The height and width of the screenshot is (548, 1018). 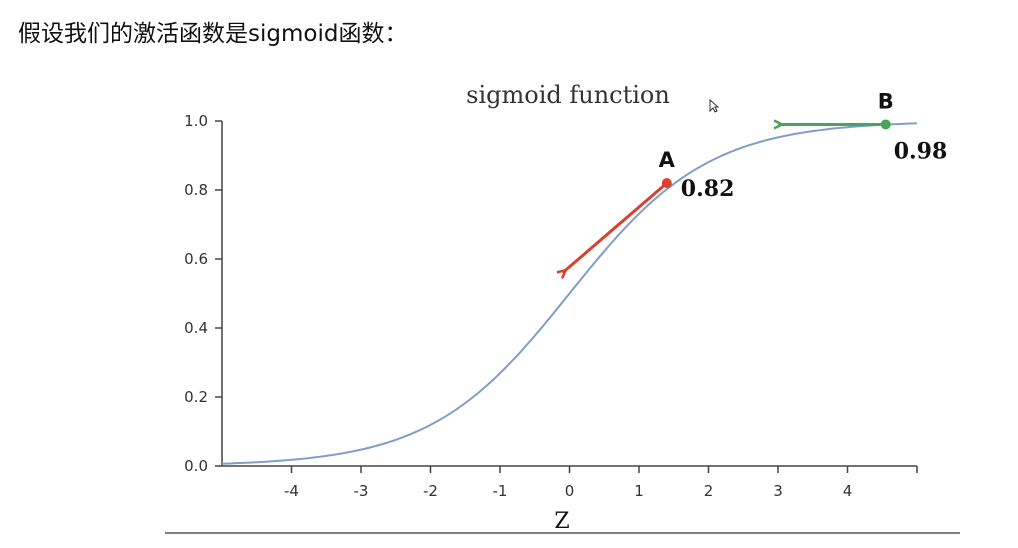 I want to click on x-tick-label: -2, so click(x=430, y=491).